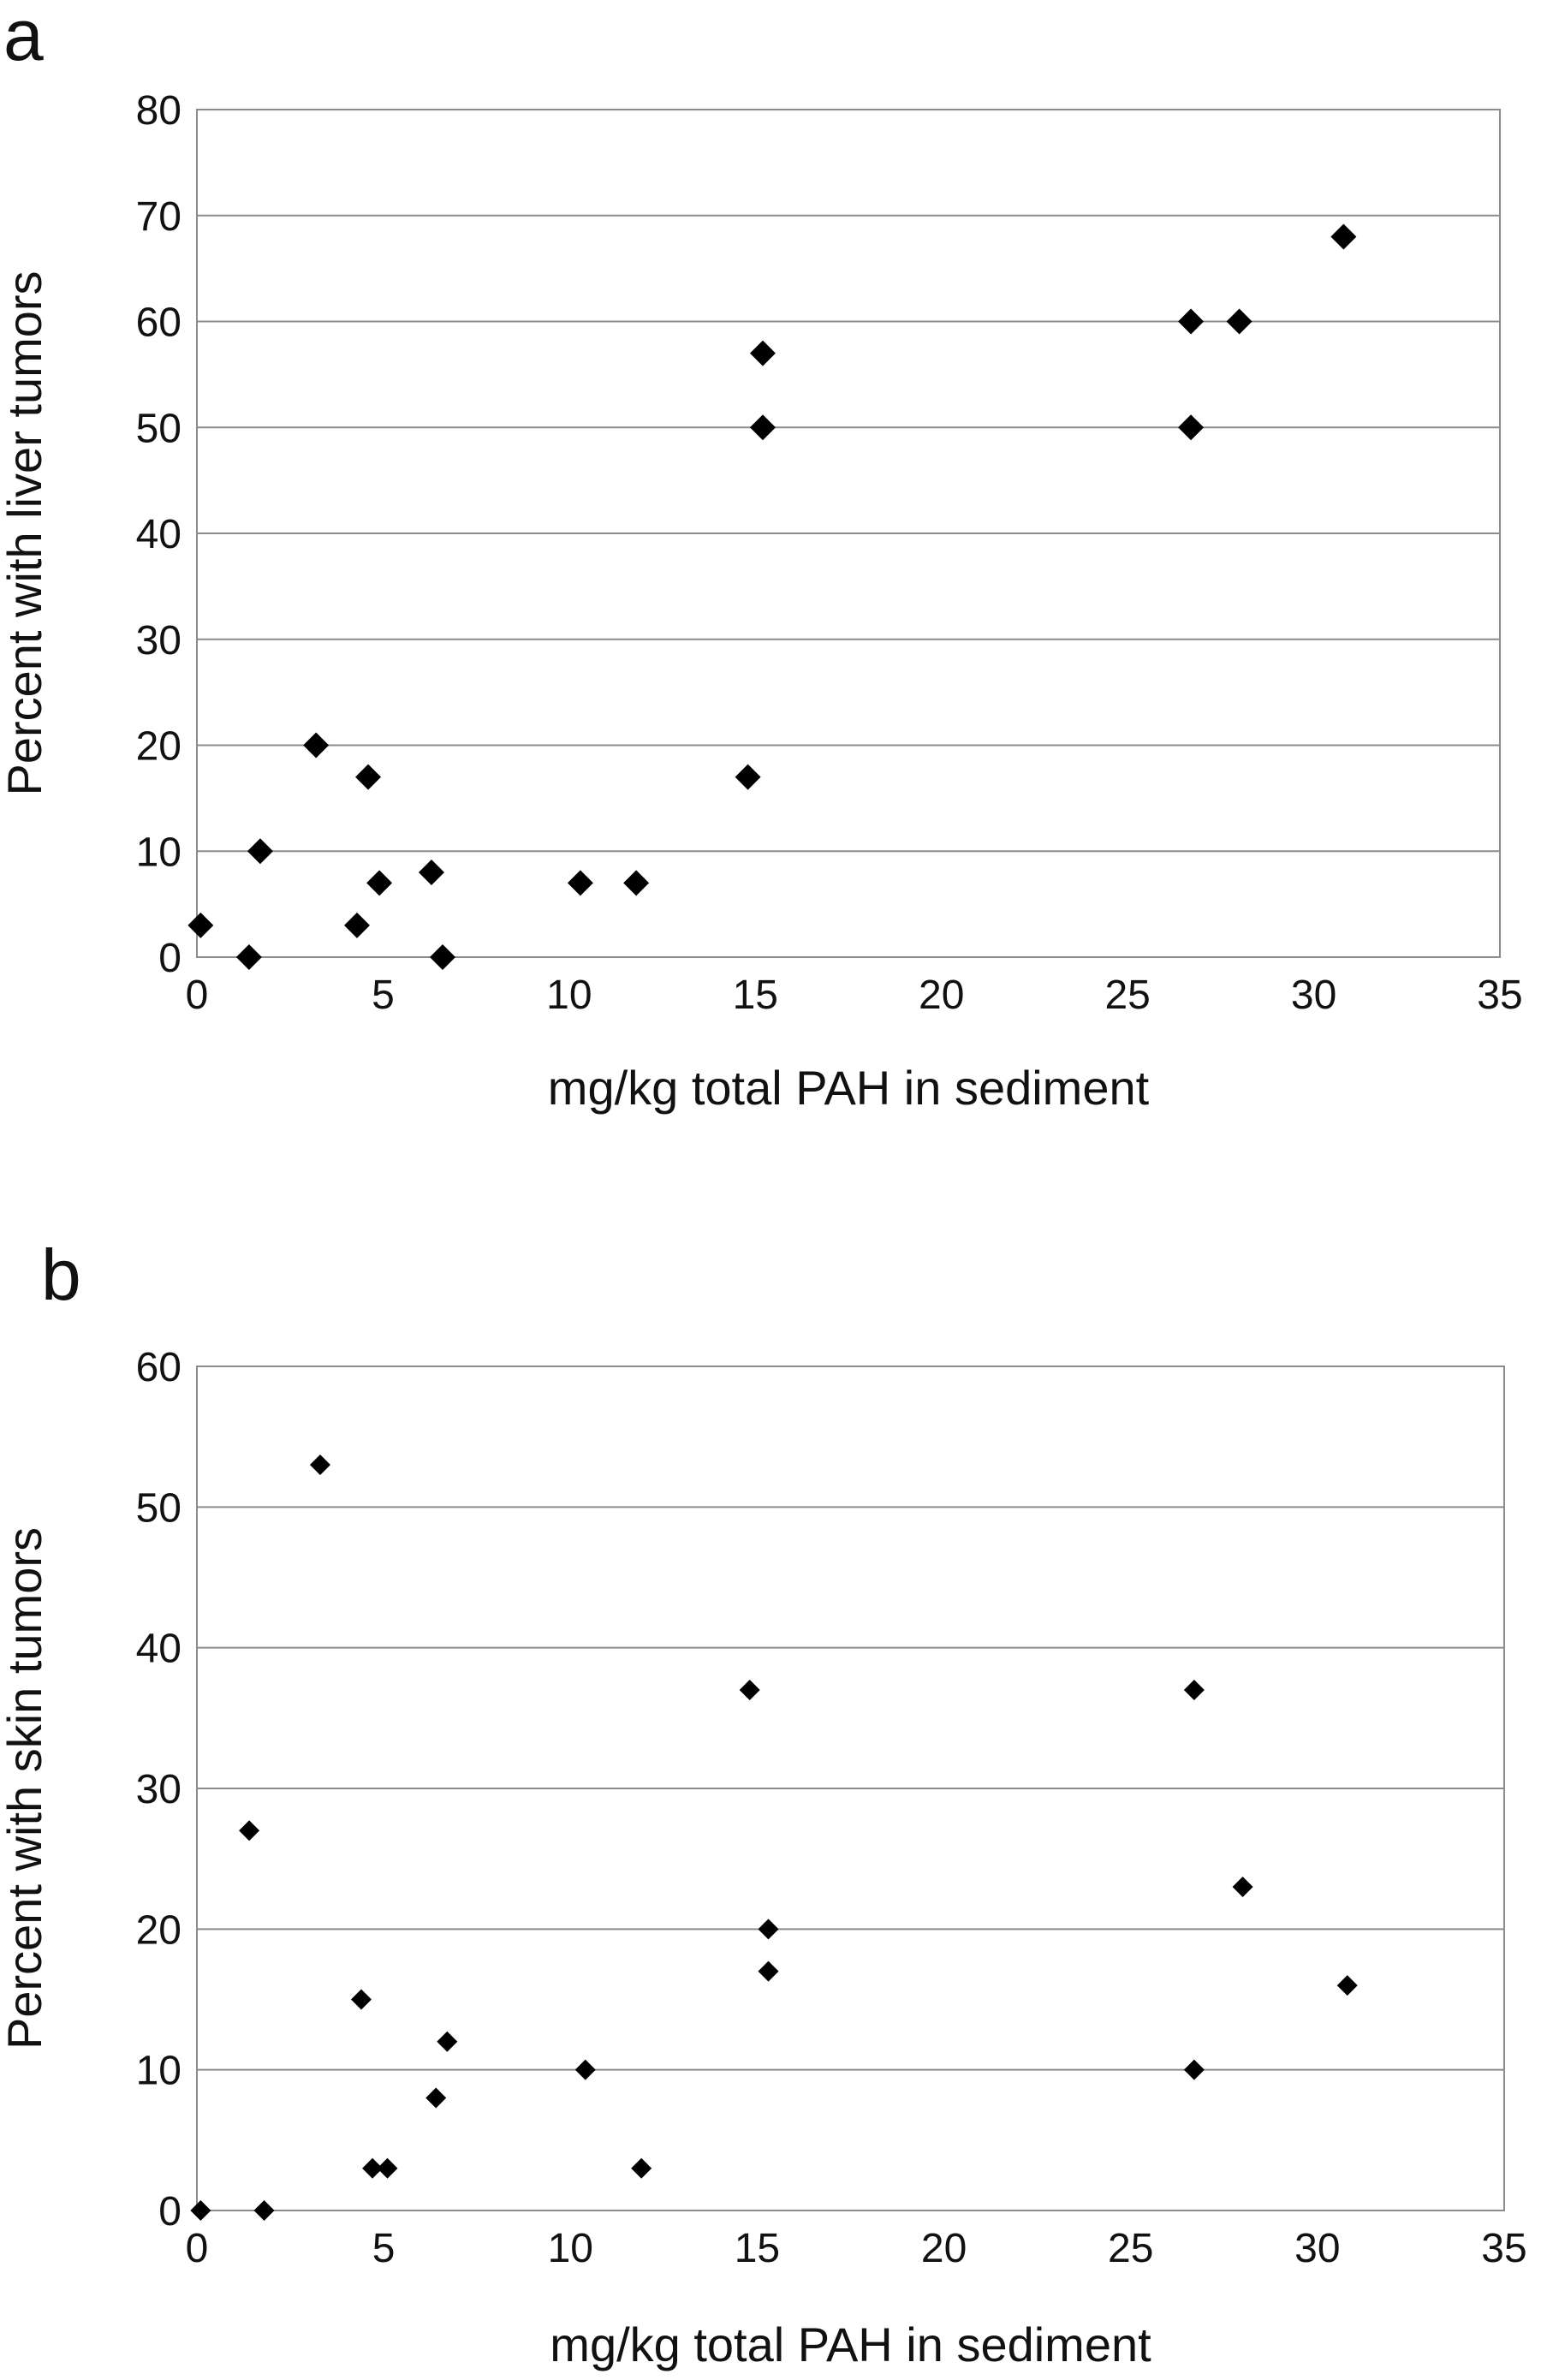  I want to click on panel-label: a, so click(23, 38).